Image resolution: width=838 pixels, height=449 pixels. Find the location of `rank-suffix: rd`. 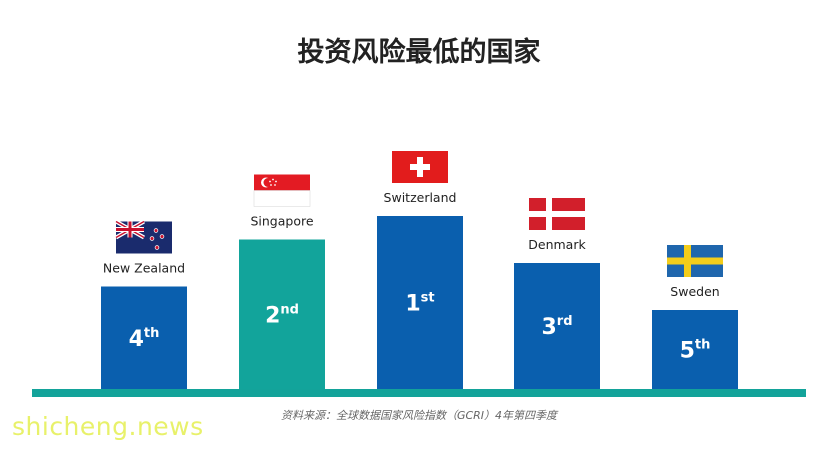

rank-suffix: rd is located at coordinates (565, 321).